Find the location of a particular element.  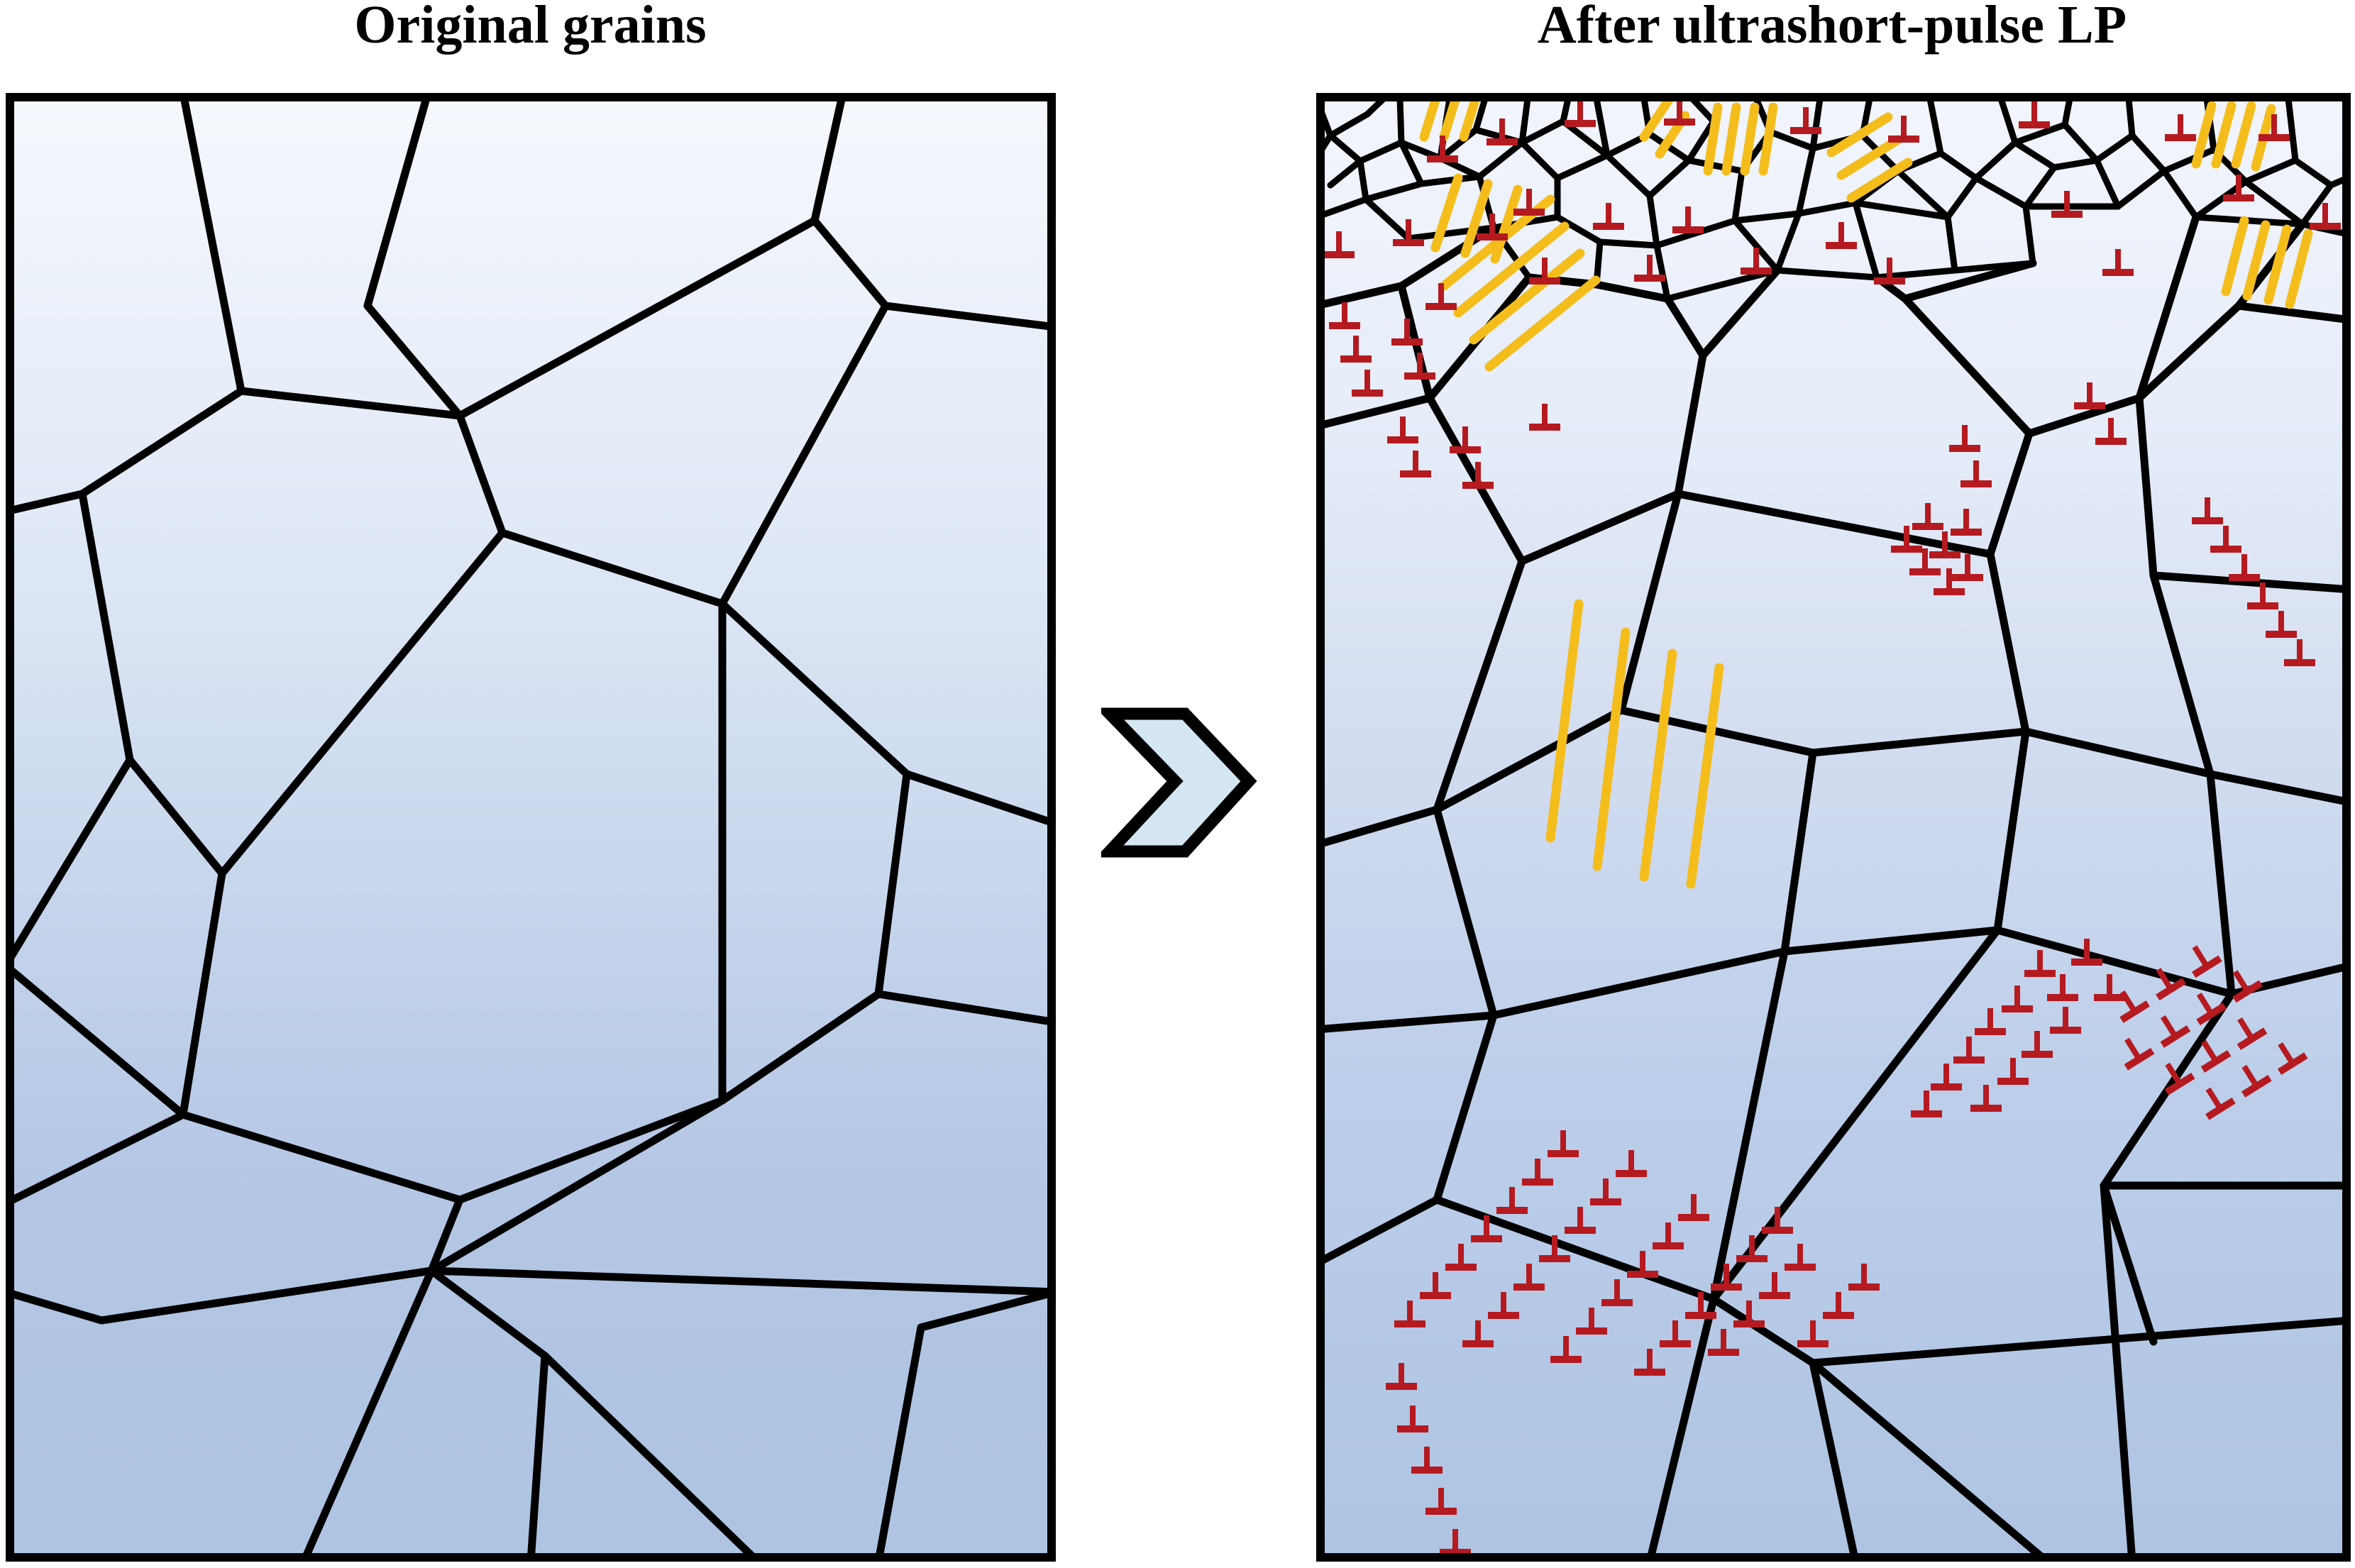

page-title-left: Original grains is located at coordinates (530, 27).